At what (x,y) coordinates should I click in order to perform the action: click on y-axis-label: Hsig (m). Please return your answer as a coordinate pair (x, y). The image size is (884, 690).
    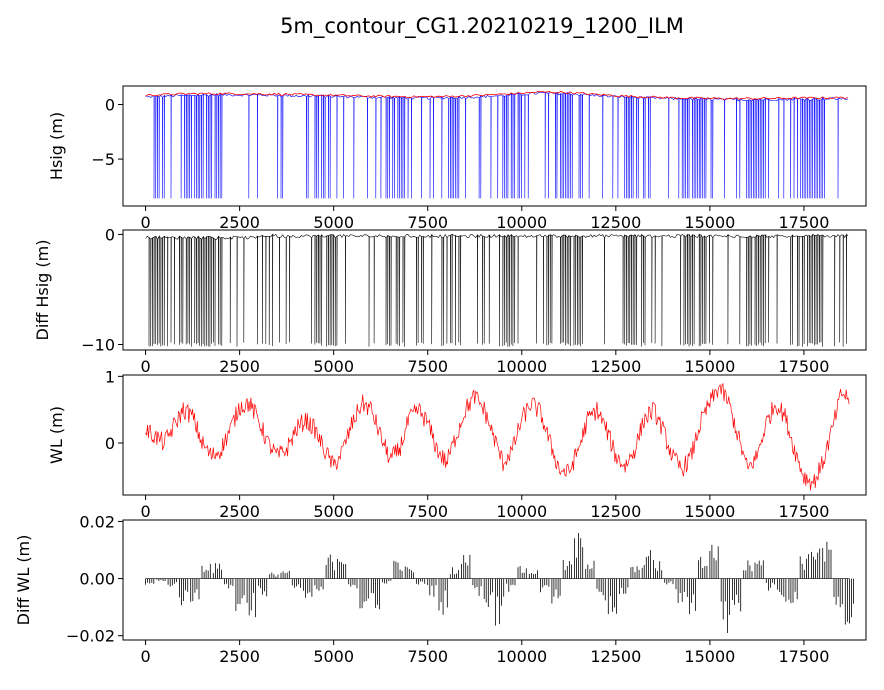
    Looking at the image, I should click on (56, 146).